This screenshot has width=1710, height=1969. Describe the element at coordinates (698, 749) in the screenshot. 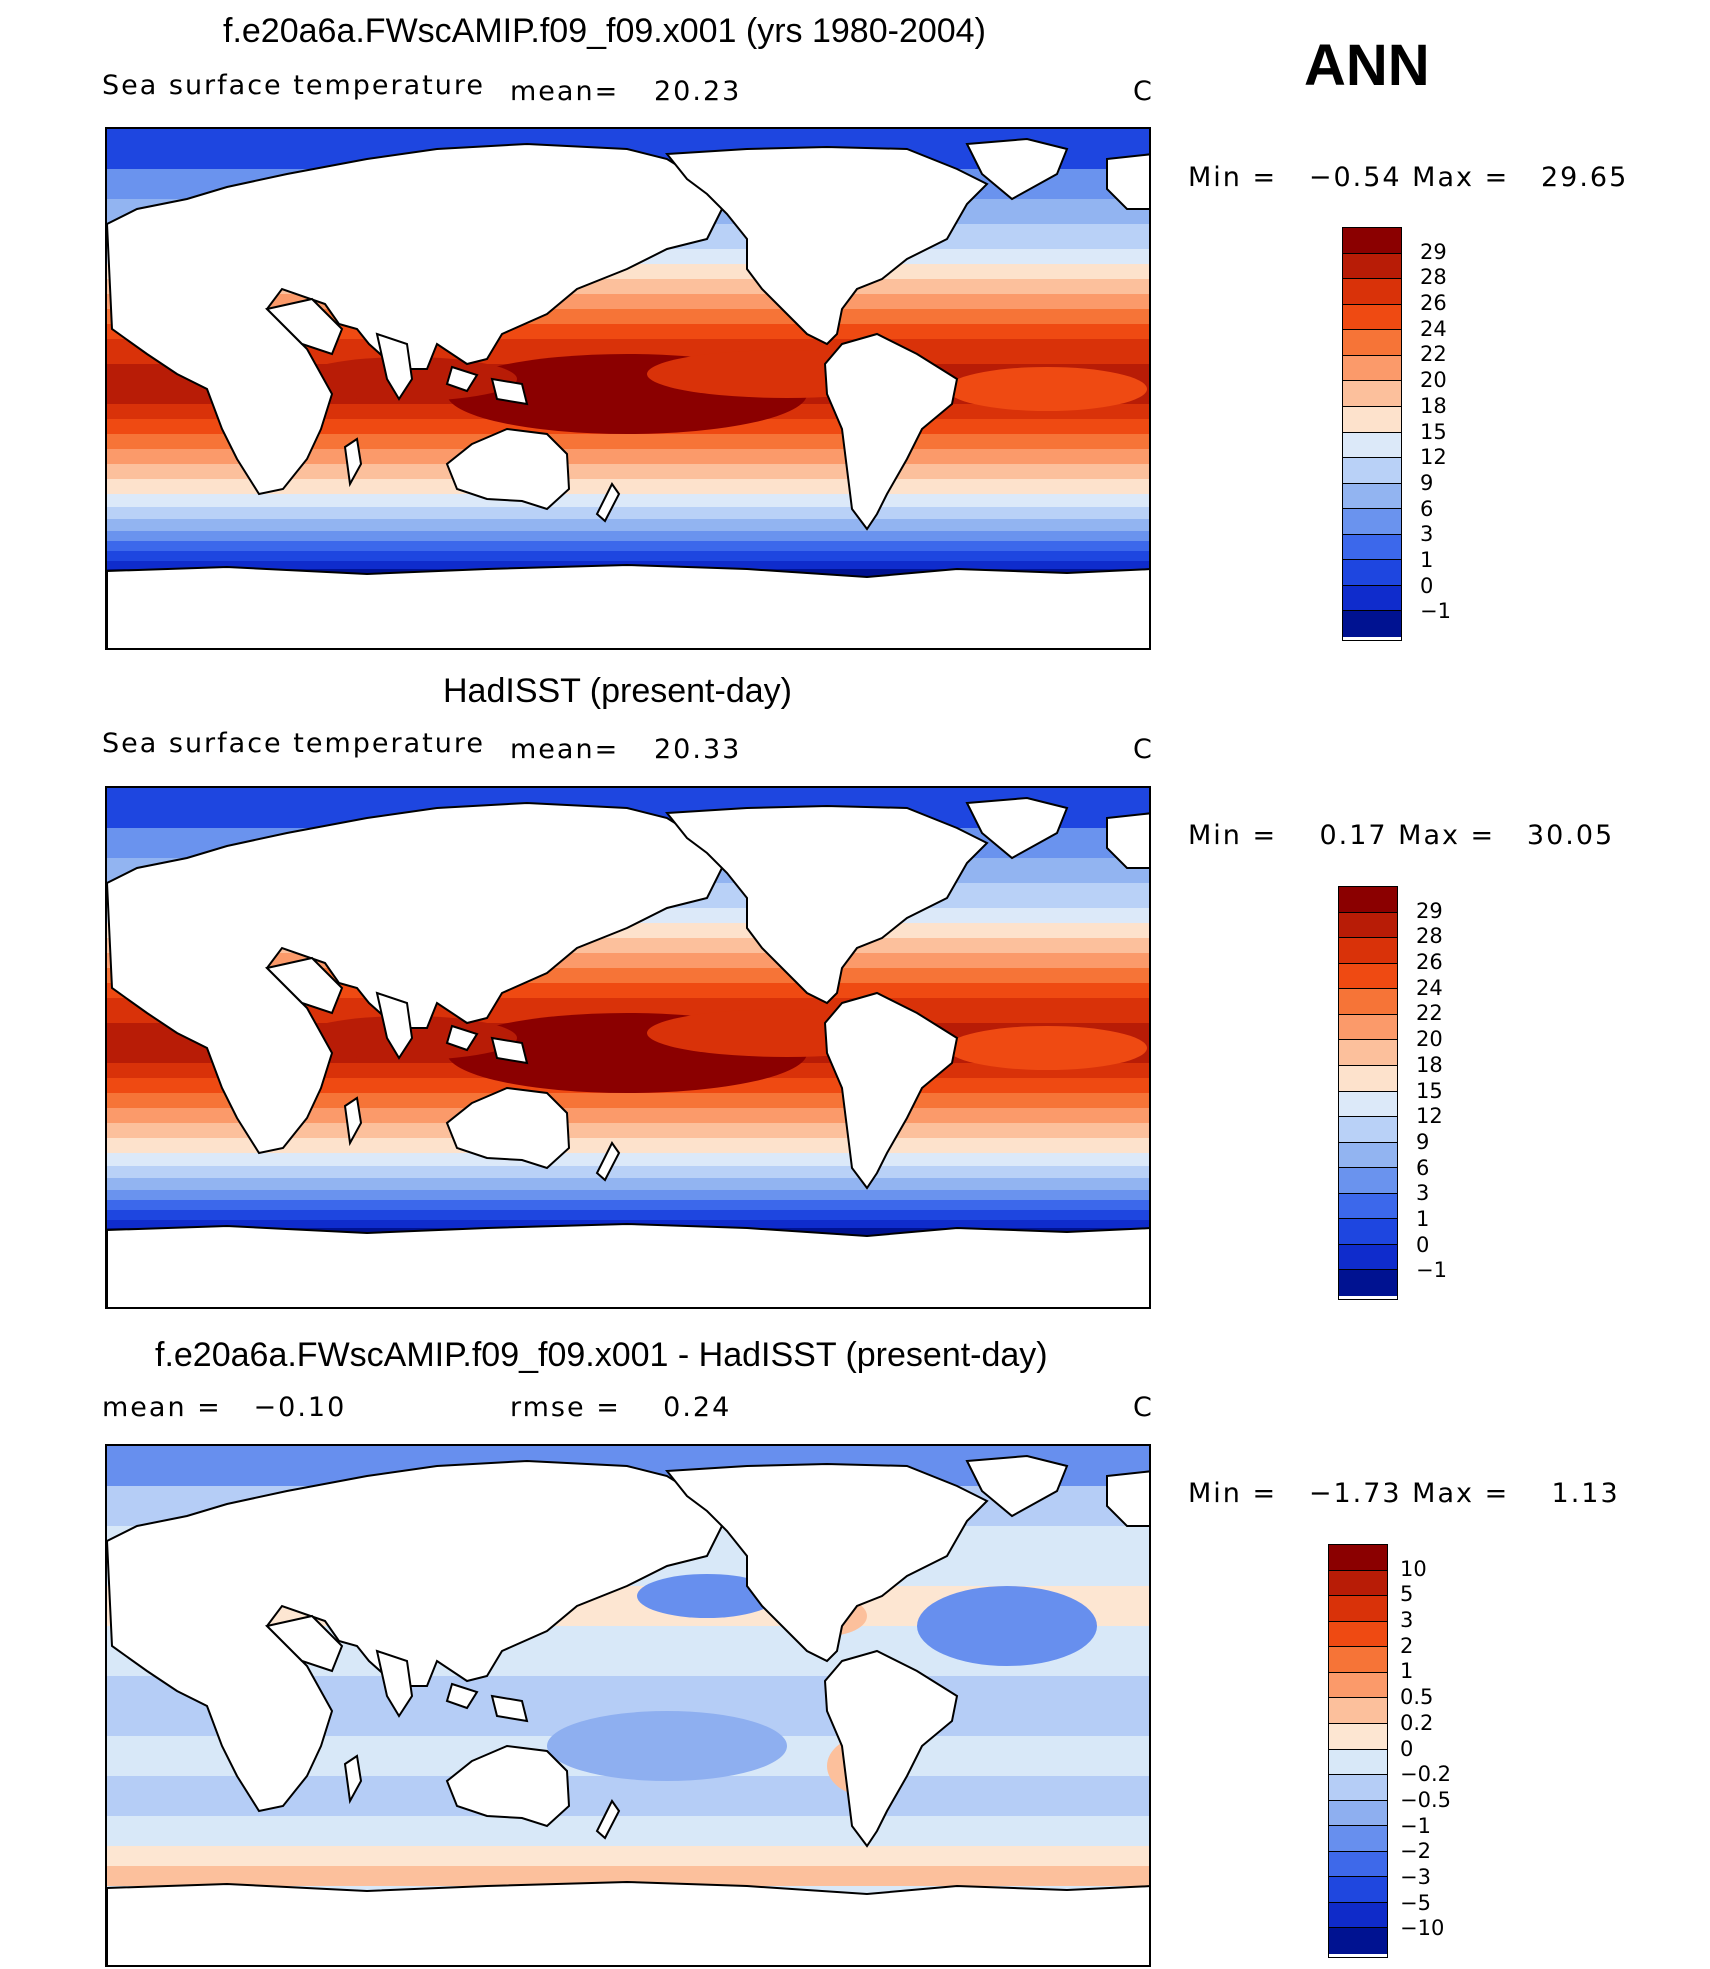

I see `panel2-mean-value: 20.33` at that location.